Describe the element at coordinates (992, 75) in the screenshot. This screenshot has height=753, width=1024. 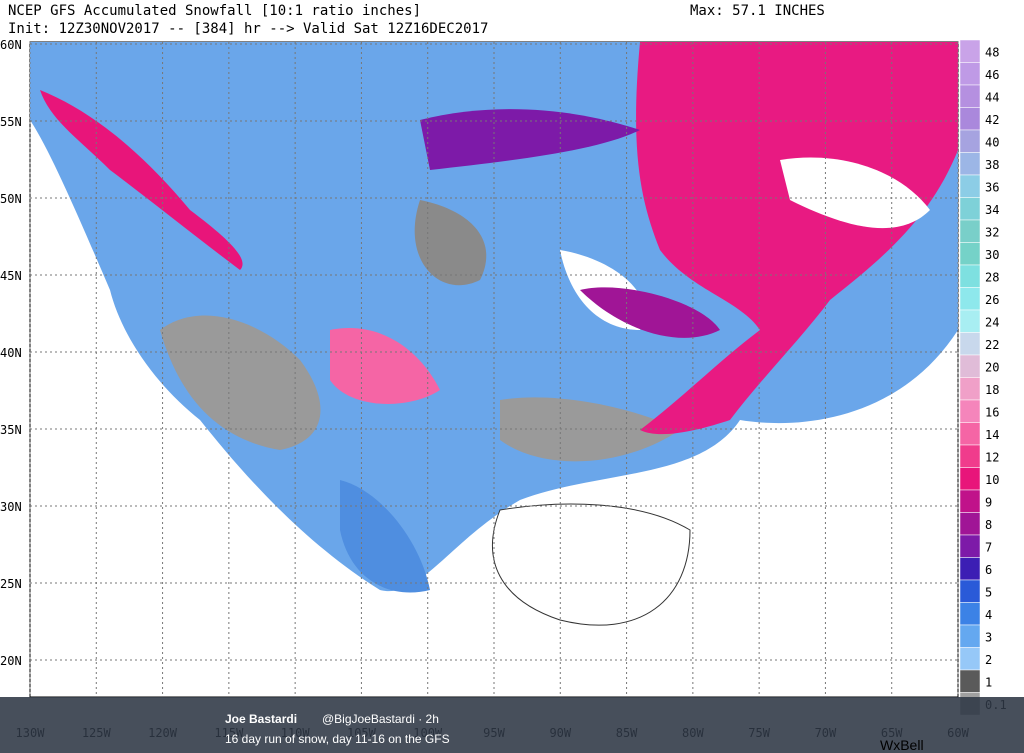
I see `colorbar-label: 46` at that location.